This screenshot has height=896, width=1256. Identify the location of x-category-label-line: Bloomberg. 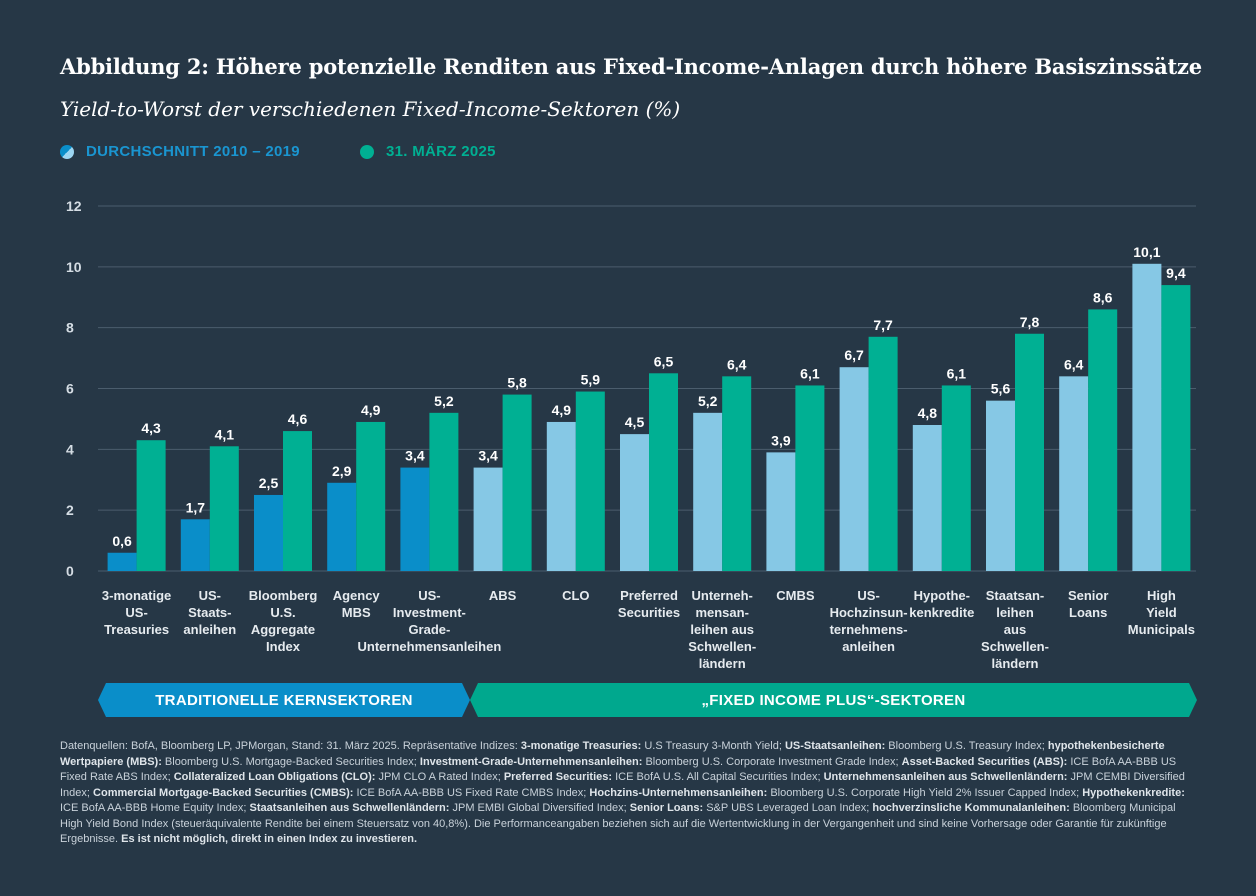
(283, 595).